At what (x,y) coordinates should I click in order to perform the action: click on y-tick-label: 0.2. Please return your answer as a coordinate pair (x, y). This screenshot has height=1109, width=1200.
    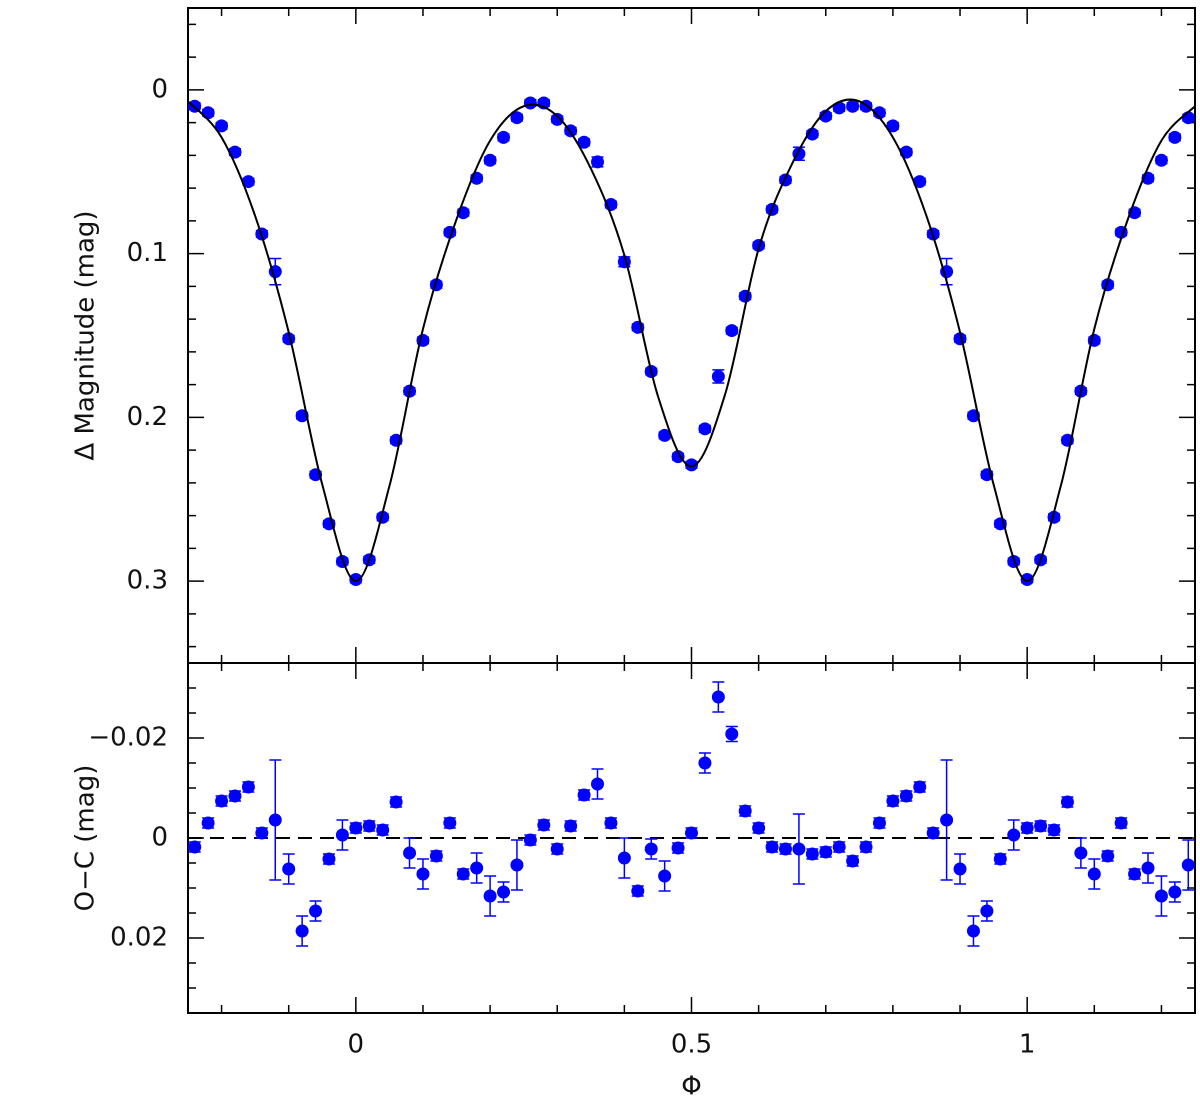
    Looking at the image, I should click on (147, 417).